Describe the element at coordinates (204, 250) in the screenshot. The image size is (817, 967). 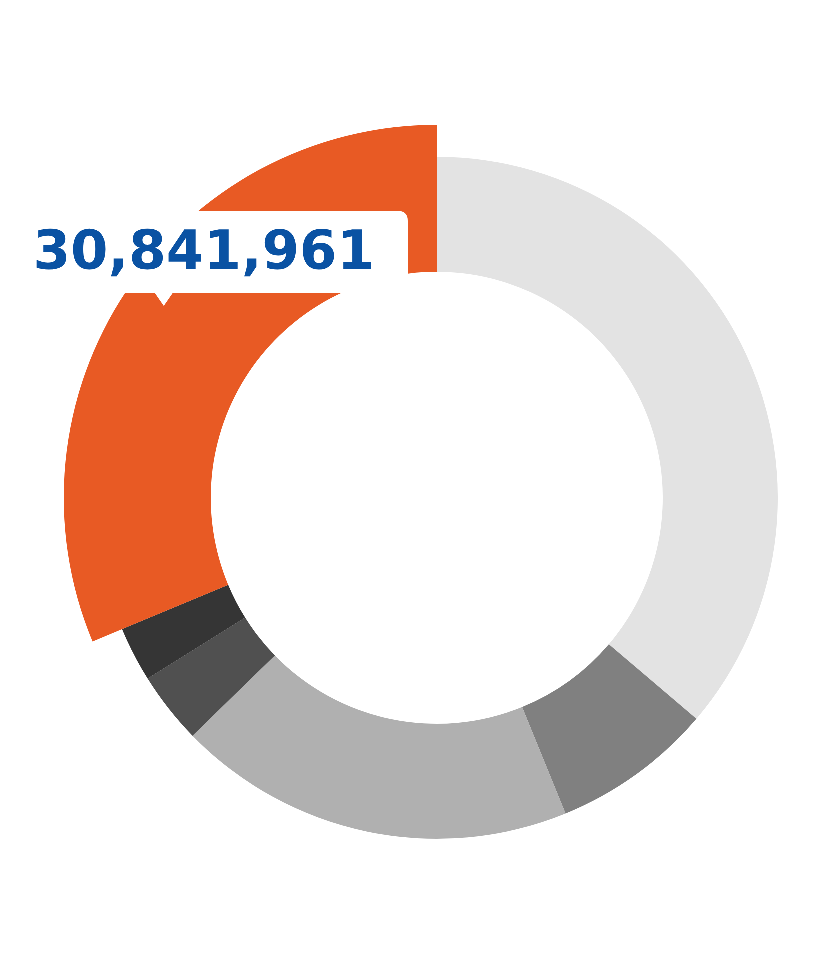
I see `data-label: 30,841,961` at that location.